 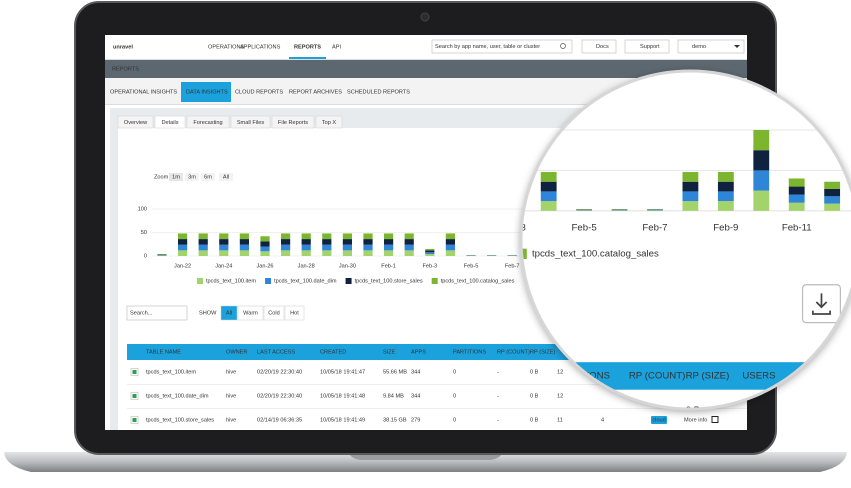 I want to click on subtab: Top X, so click(x=329, y=123).